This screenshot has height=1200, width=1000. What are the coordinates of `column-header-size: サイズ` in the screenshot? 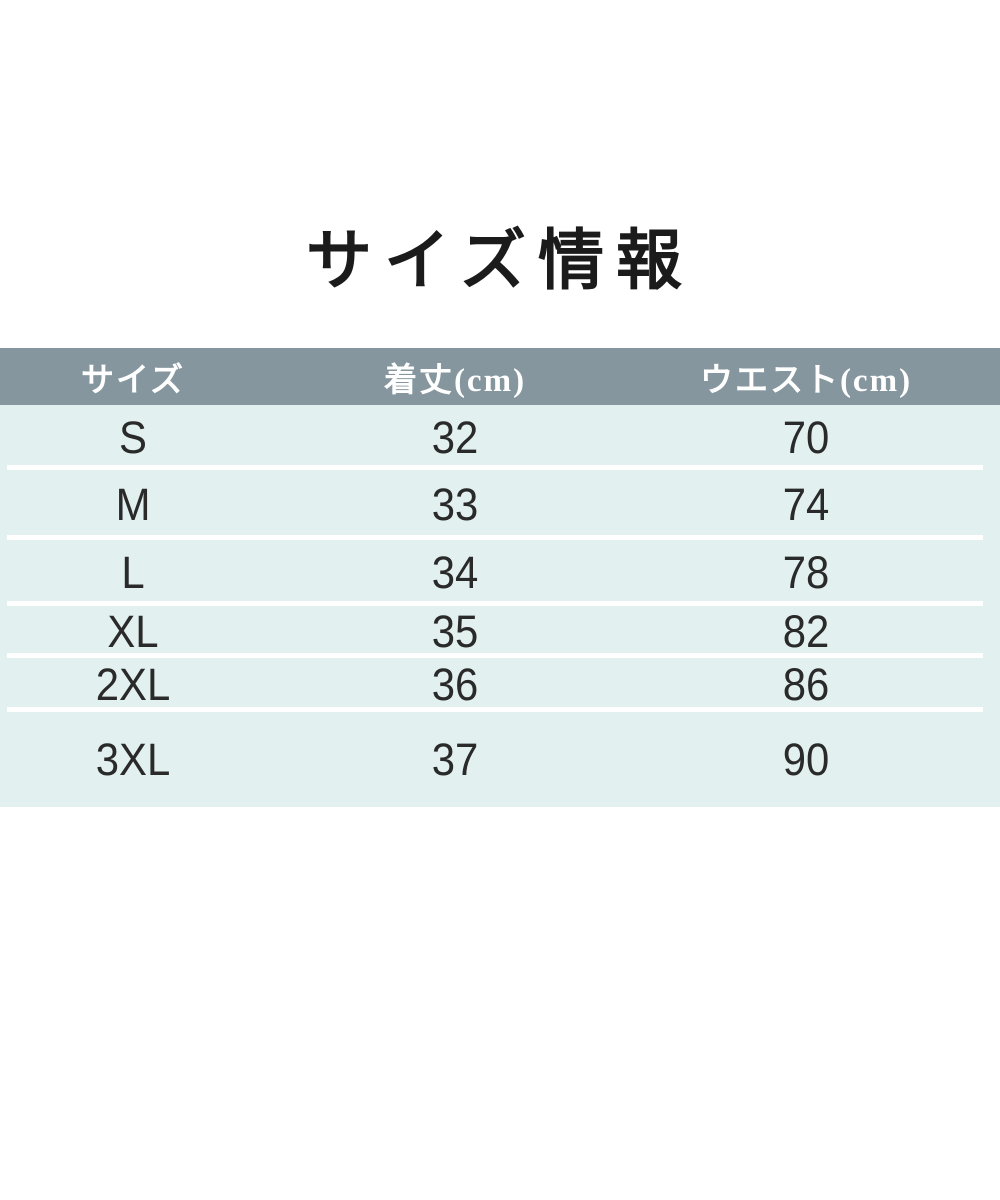 It's located at (132, 380).